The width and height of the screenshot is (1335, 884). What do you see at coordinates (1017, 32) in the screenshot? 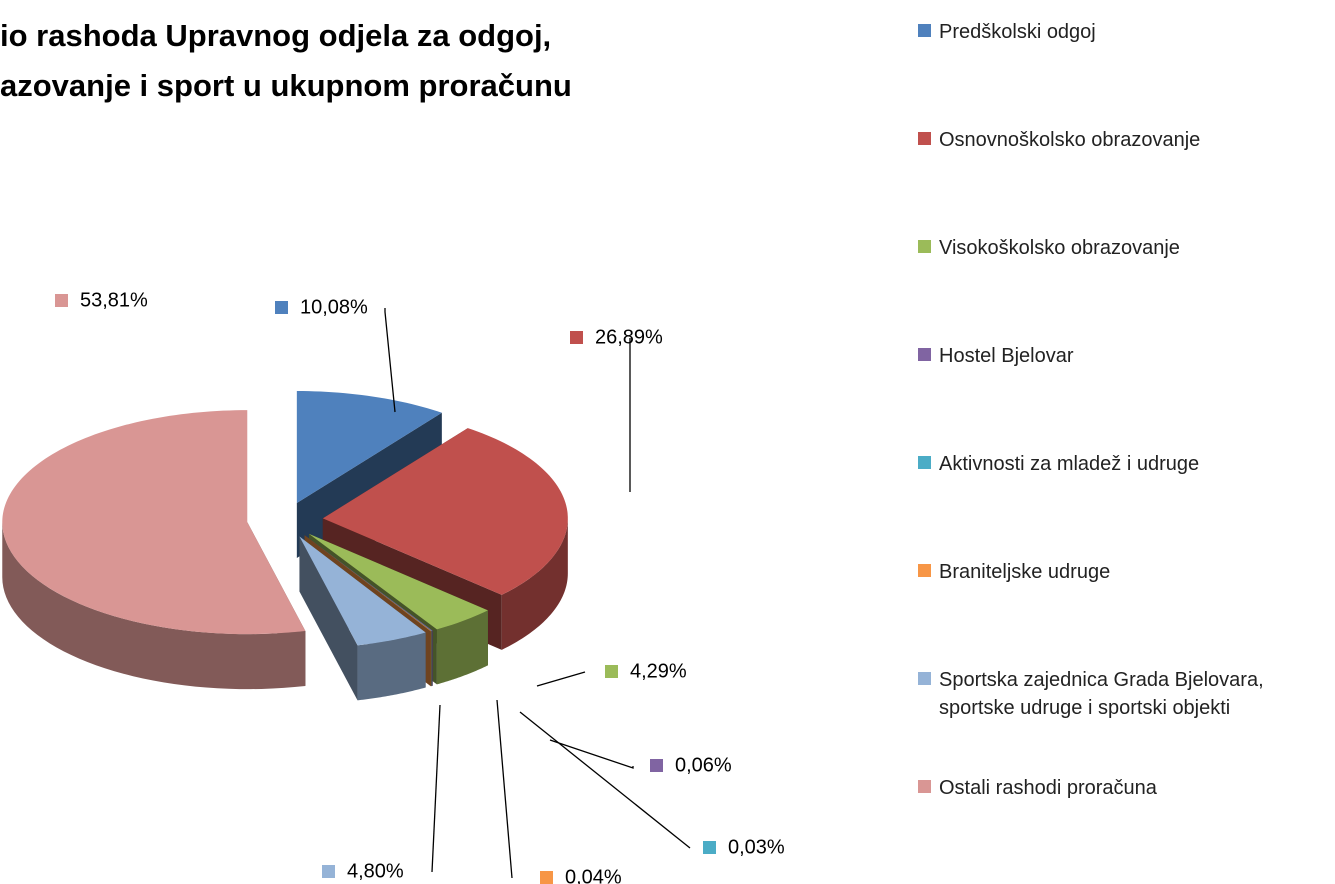
I see `legend-label: Predškolski odgoj` at bounding box center [1017, 32].